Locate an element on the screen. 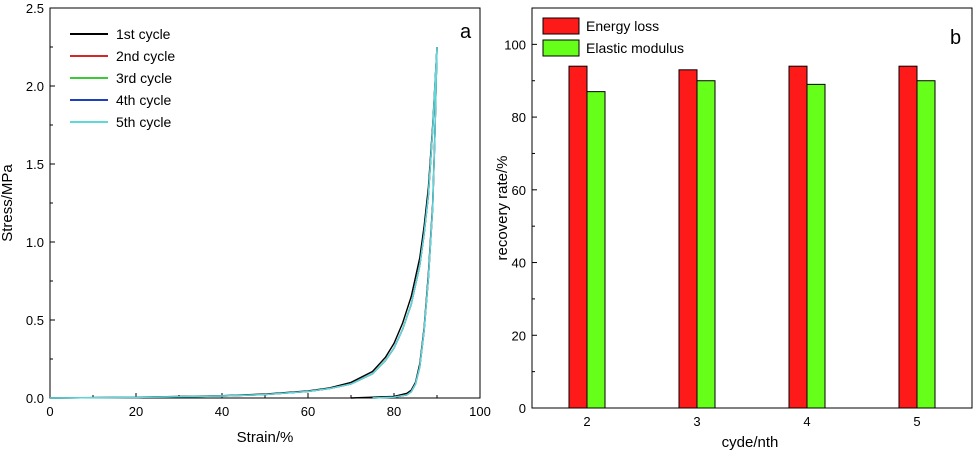  panel-b-x-tick-label: 2 is located at coordinates (586, 421).